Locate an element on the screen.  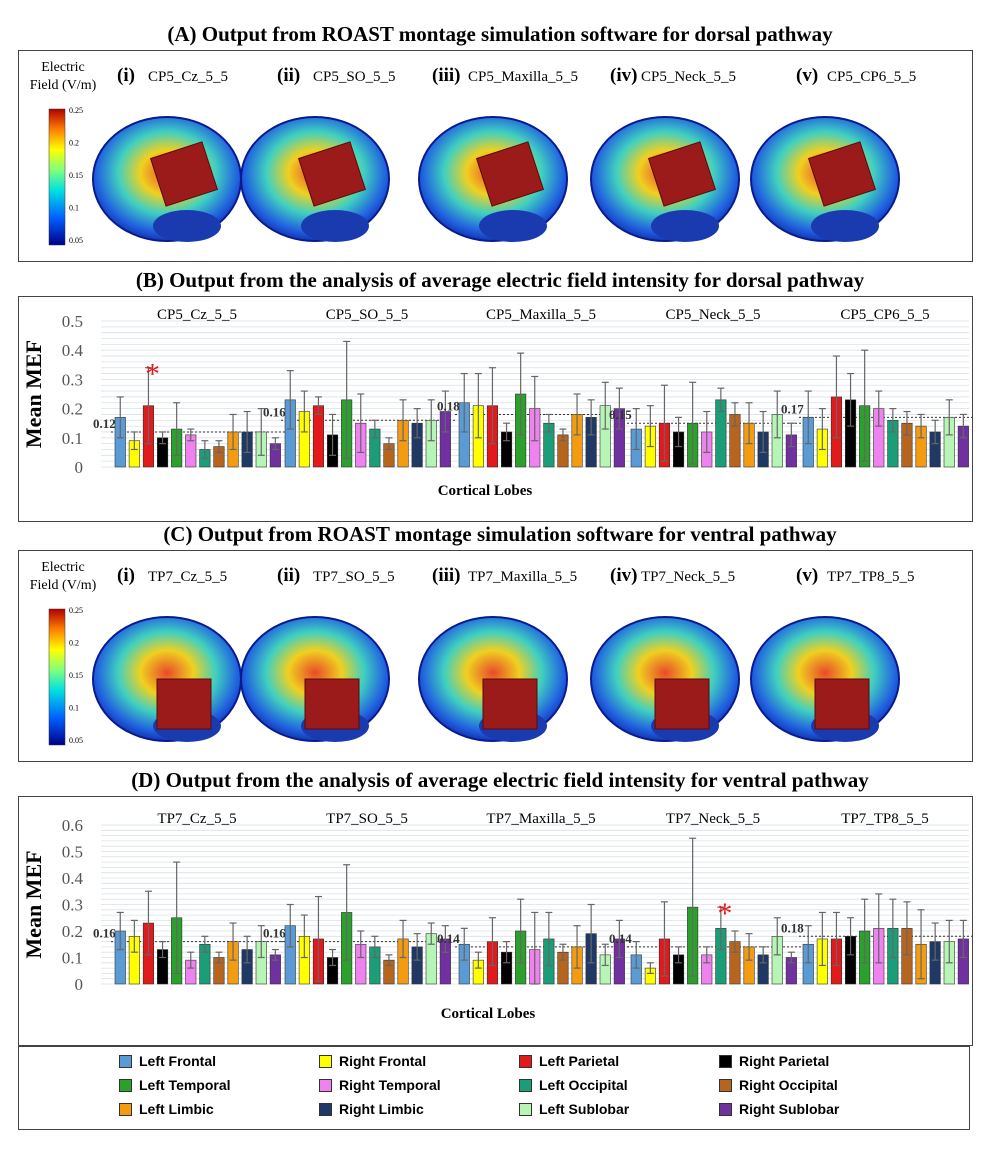
legend-label: Right Limbic is located at coordinates (381, 1109).